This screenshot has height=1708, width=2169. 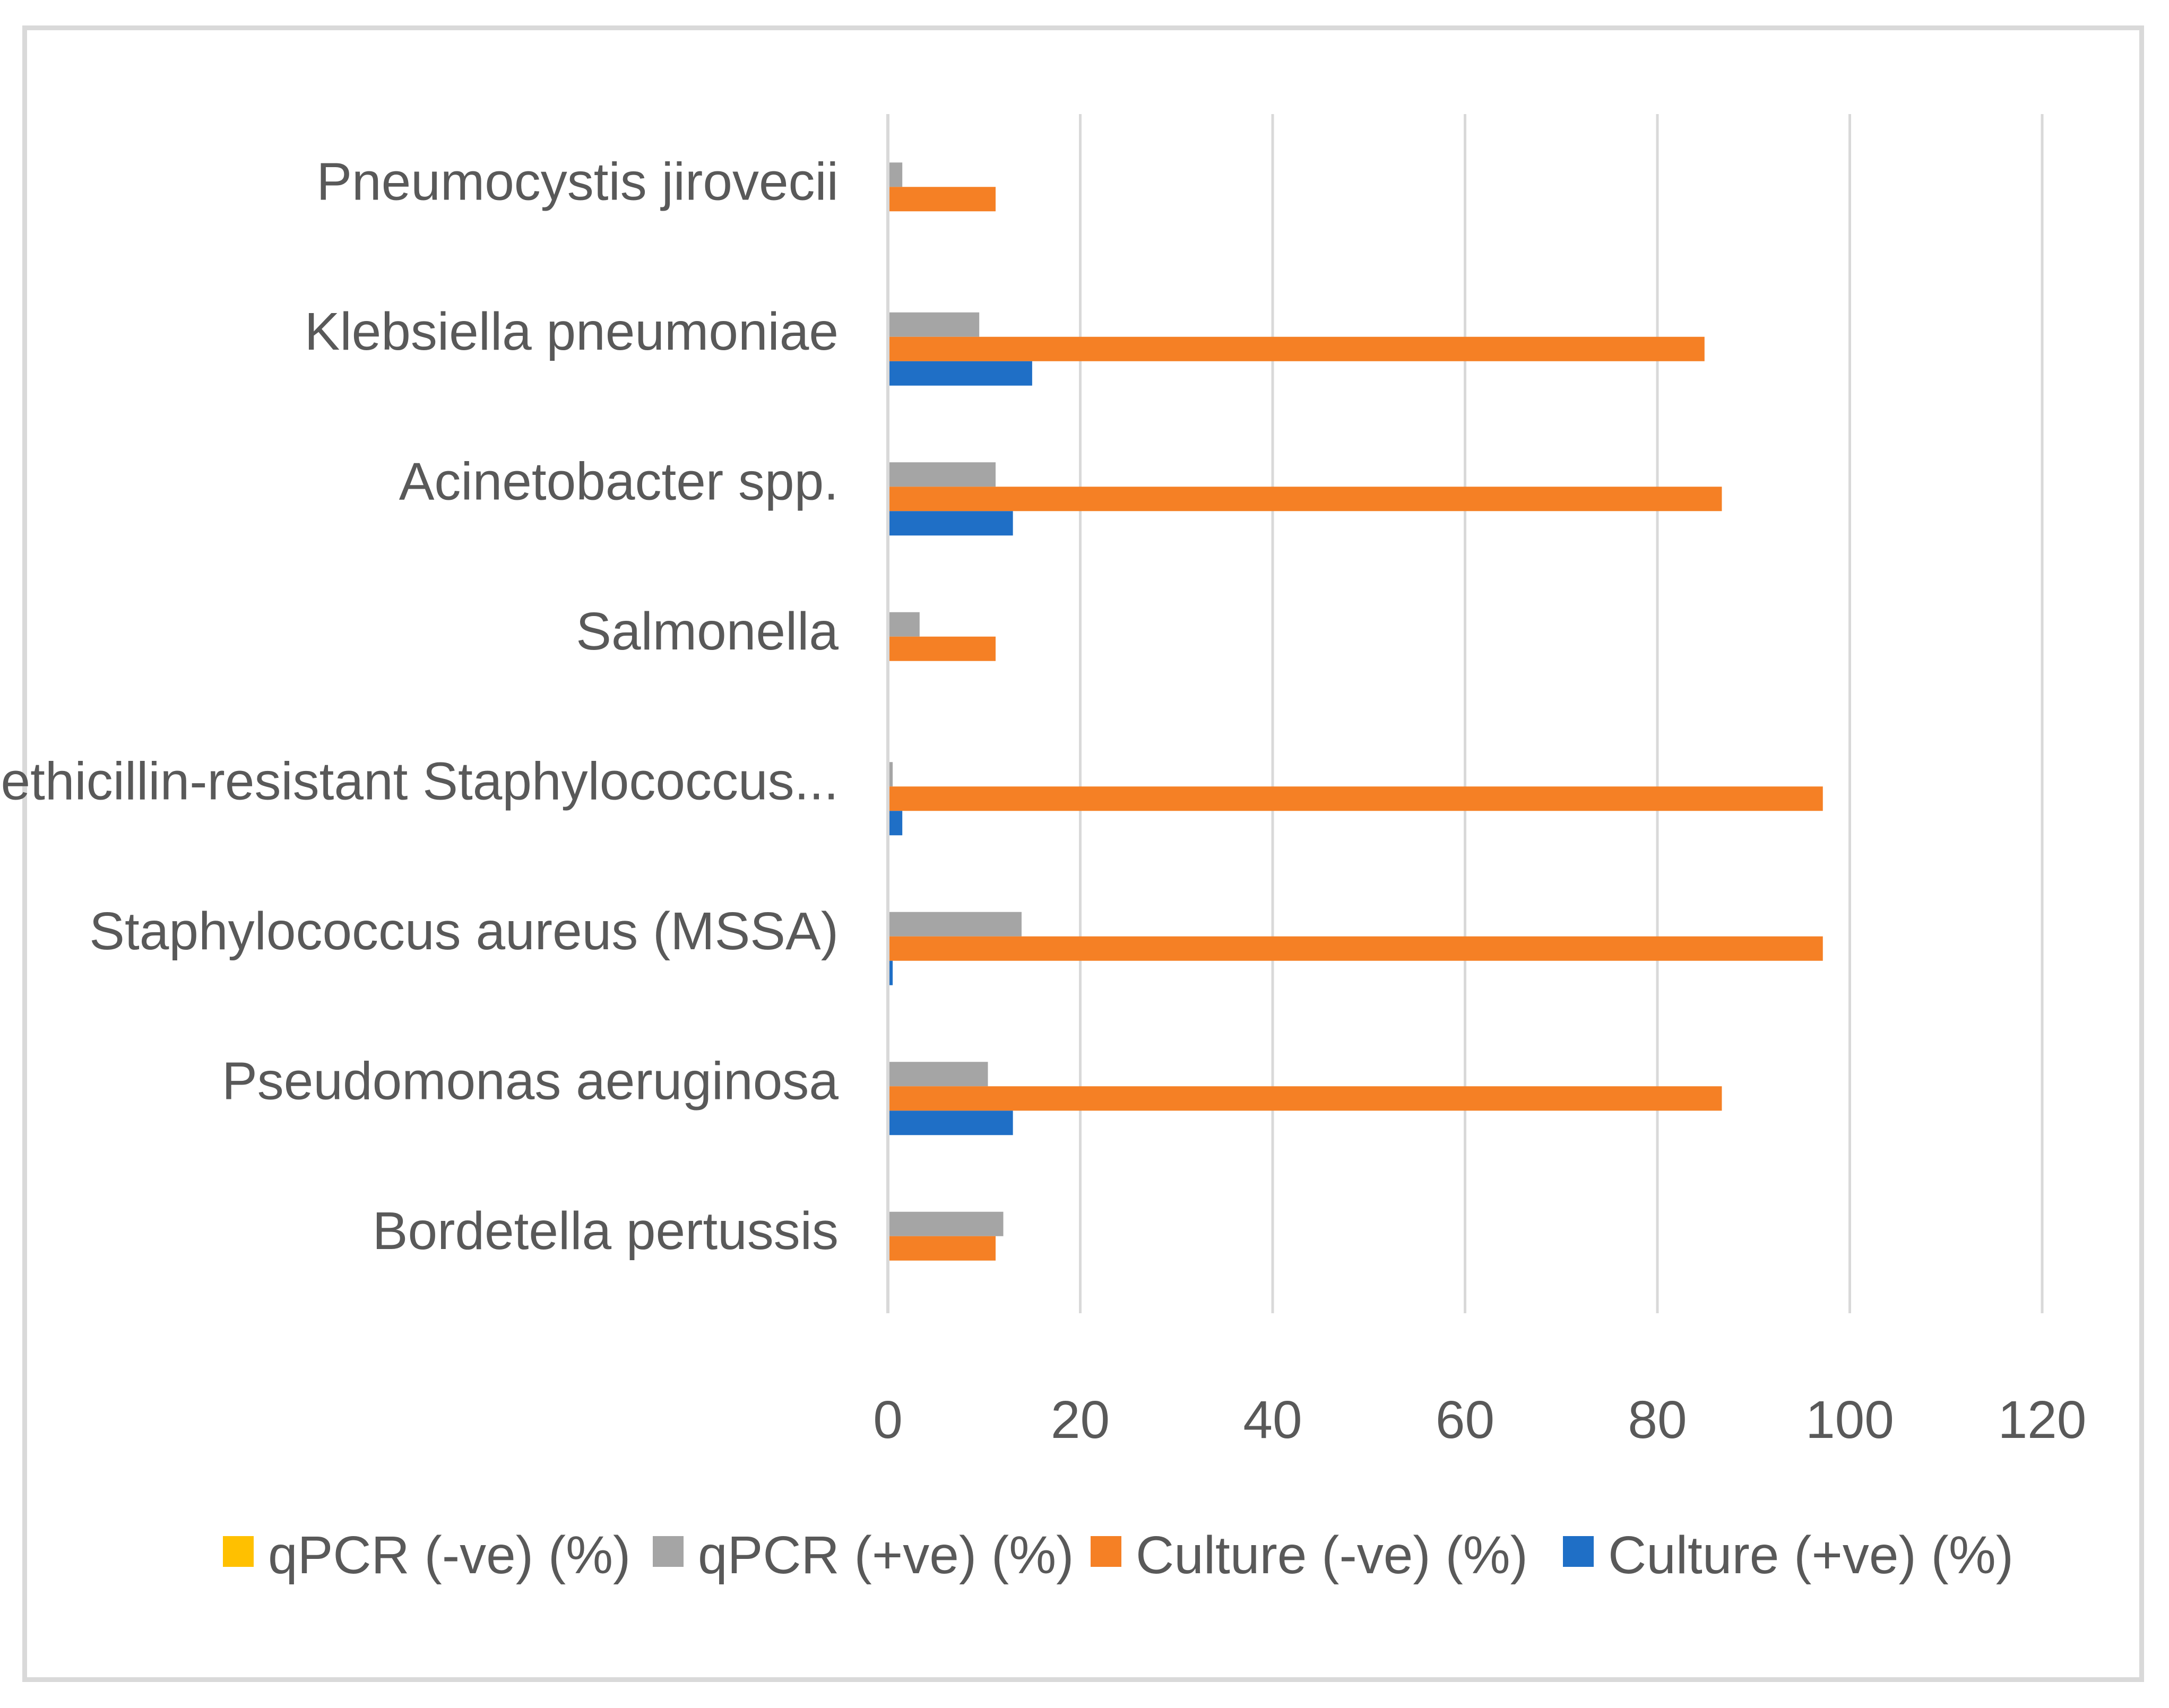 What do you see at coordinates (895, 174) in the screenshot?
I see `bar-qpcr-ve--7` at bounding box center [895, 174].